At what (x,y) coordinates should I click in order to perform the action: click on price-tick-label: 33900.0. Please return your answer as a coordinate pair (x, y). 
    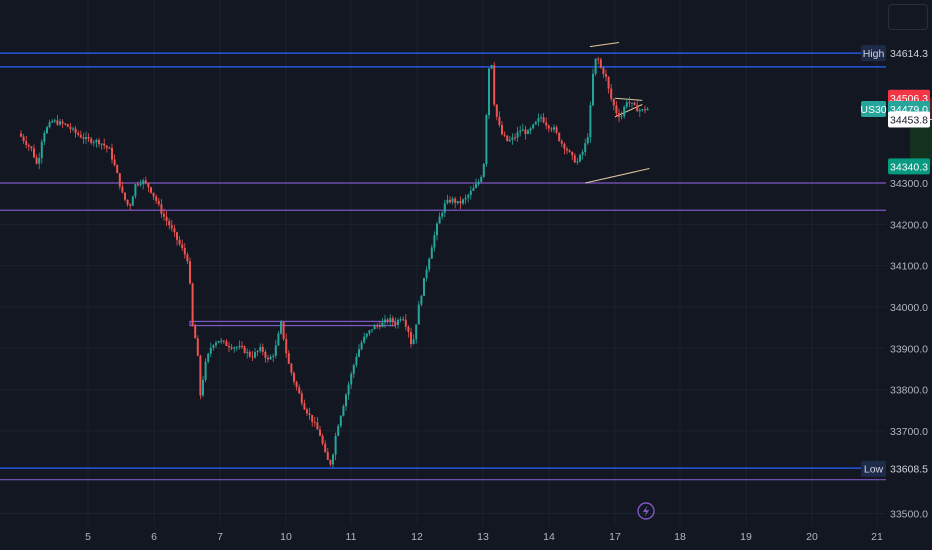
    Looking at the image, I should click on (909, 349).